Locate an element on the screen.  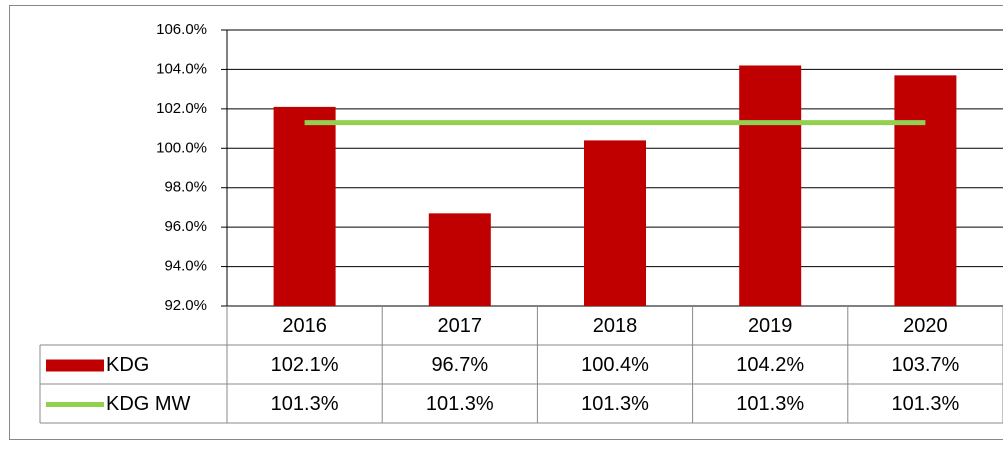
y-tick-label: 92.0% is located at coordinates (185, 305).